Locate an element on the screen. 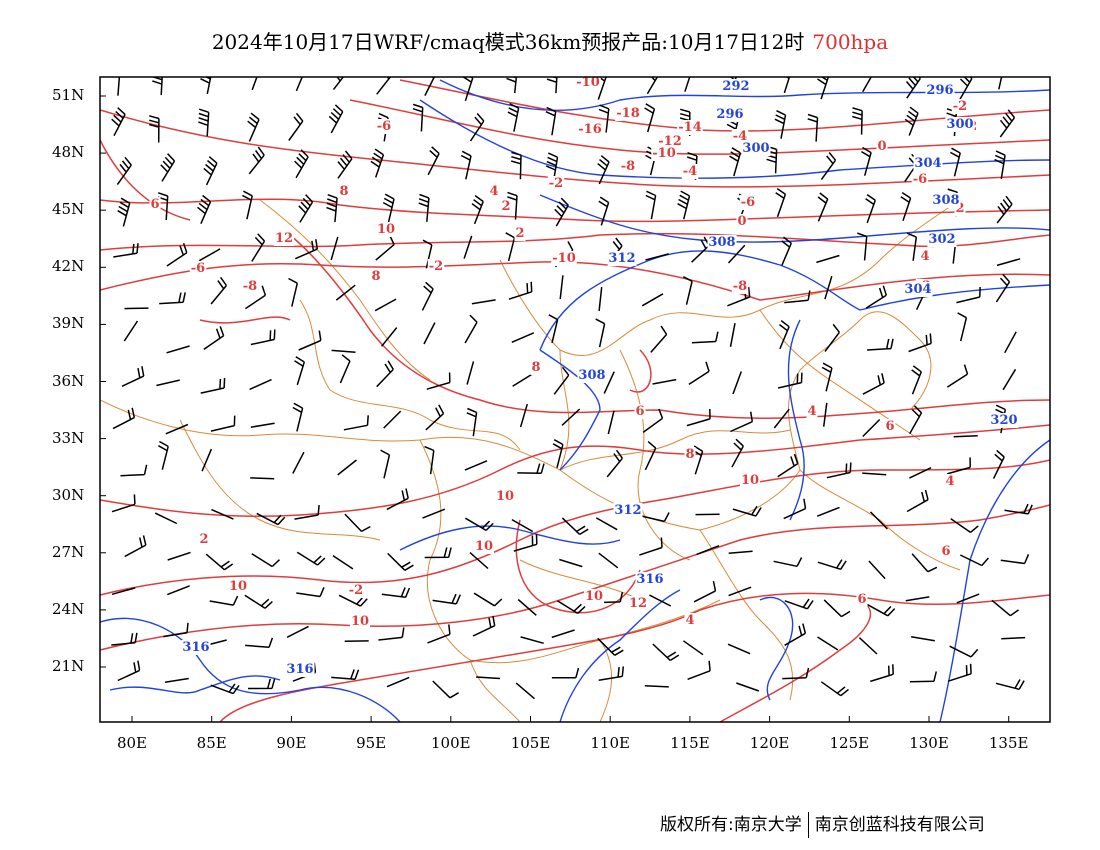 This screenshot has width=1100, height=850. credit-company: 南京创蓝科技有限公司 is located at coordinates (899, 825).